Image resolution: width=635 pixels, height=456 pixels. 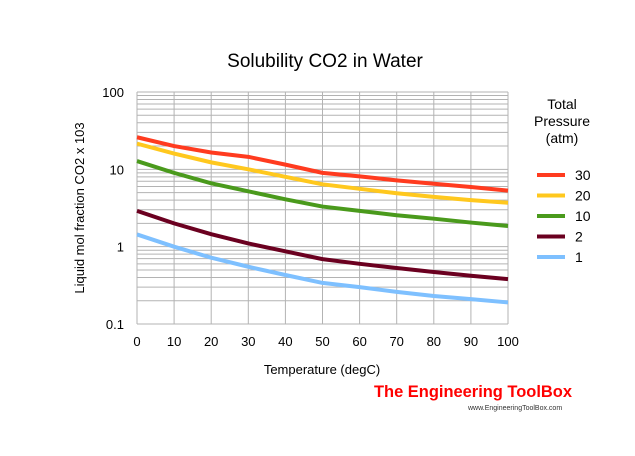 I want to click on legend-title-line-2: Pressure, so click(x=562, y=121).